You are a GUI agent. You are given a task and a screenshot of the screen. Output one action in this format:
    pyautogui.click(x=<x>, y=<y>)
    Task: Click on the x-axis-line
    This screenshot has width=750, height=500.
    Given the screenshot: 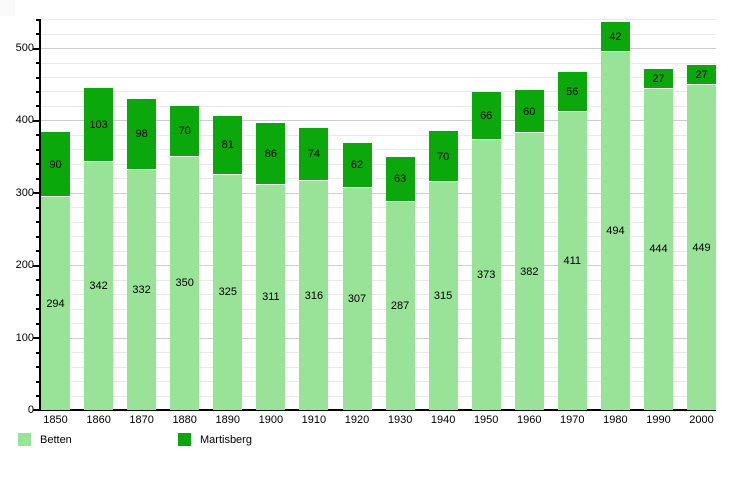 What is the action you would take?
    pyautogui.click(x=377, y=410)
    